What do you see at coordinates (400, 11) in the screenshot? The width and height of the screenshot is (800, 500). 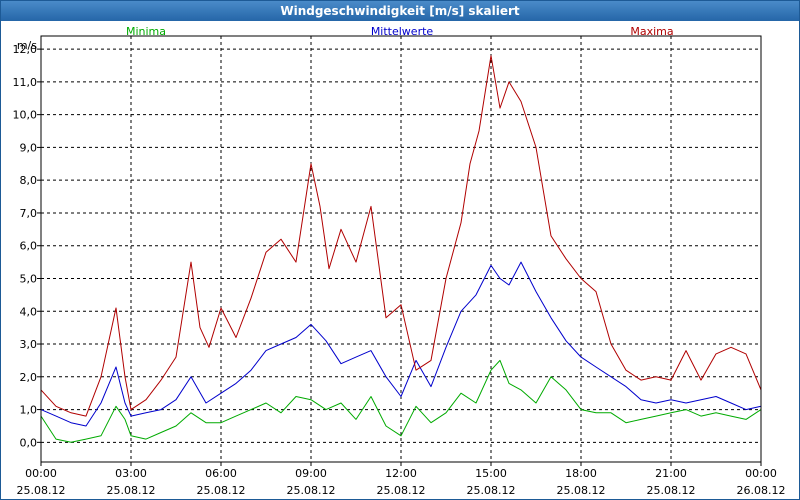 I see `chart-title: Windgeschwindigkeit [m/s] skaliert` at bounding box center [400, 11].